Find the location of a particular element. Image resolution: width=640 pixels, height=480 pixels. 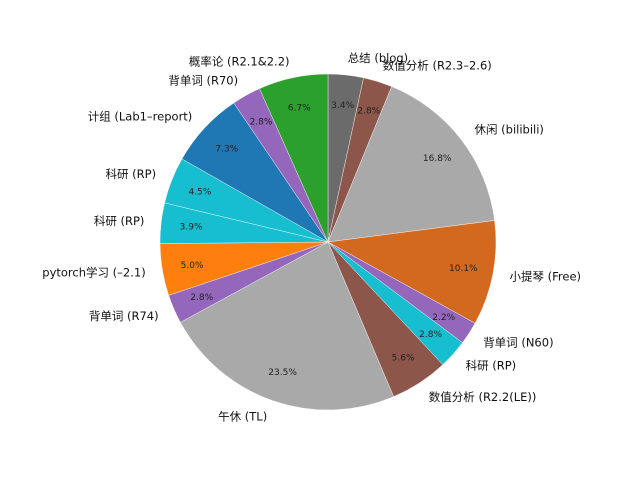

slice-label: 背单词 (N60) is located at coordinates (518, 342).